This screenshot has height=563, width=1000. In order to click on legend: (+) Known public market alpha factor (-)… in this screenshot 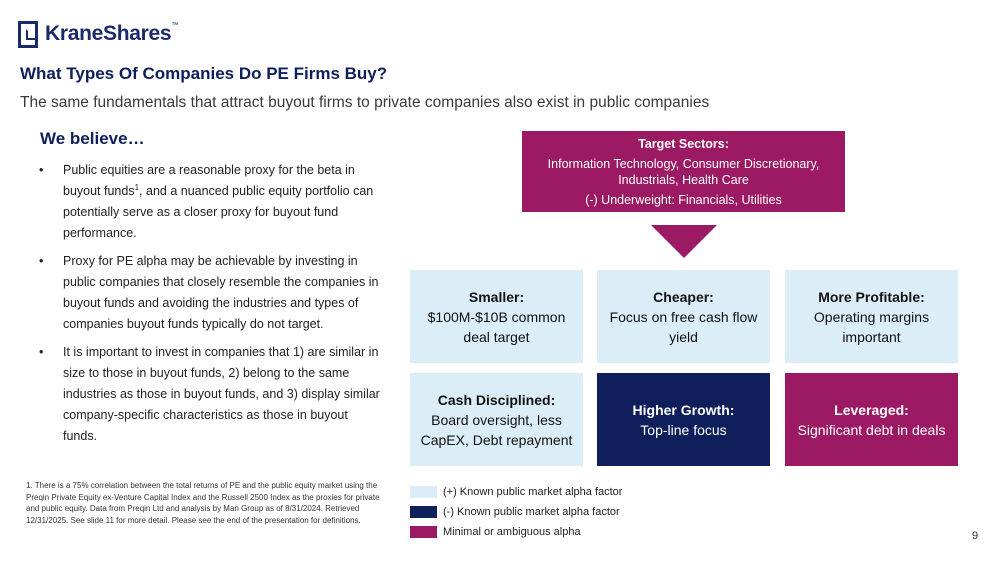, I will do `click(516, 512)`.